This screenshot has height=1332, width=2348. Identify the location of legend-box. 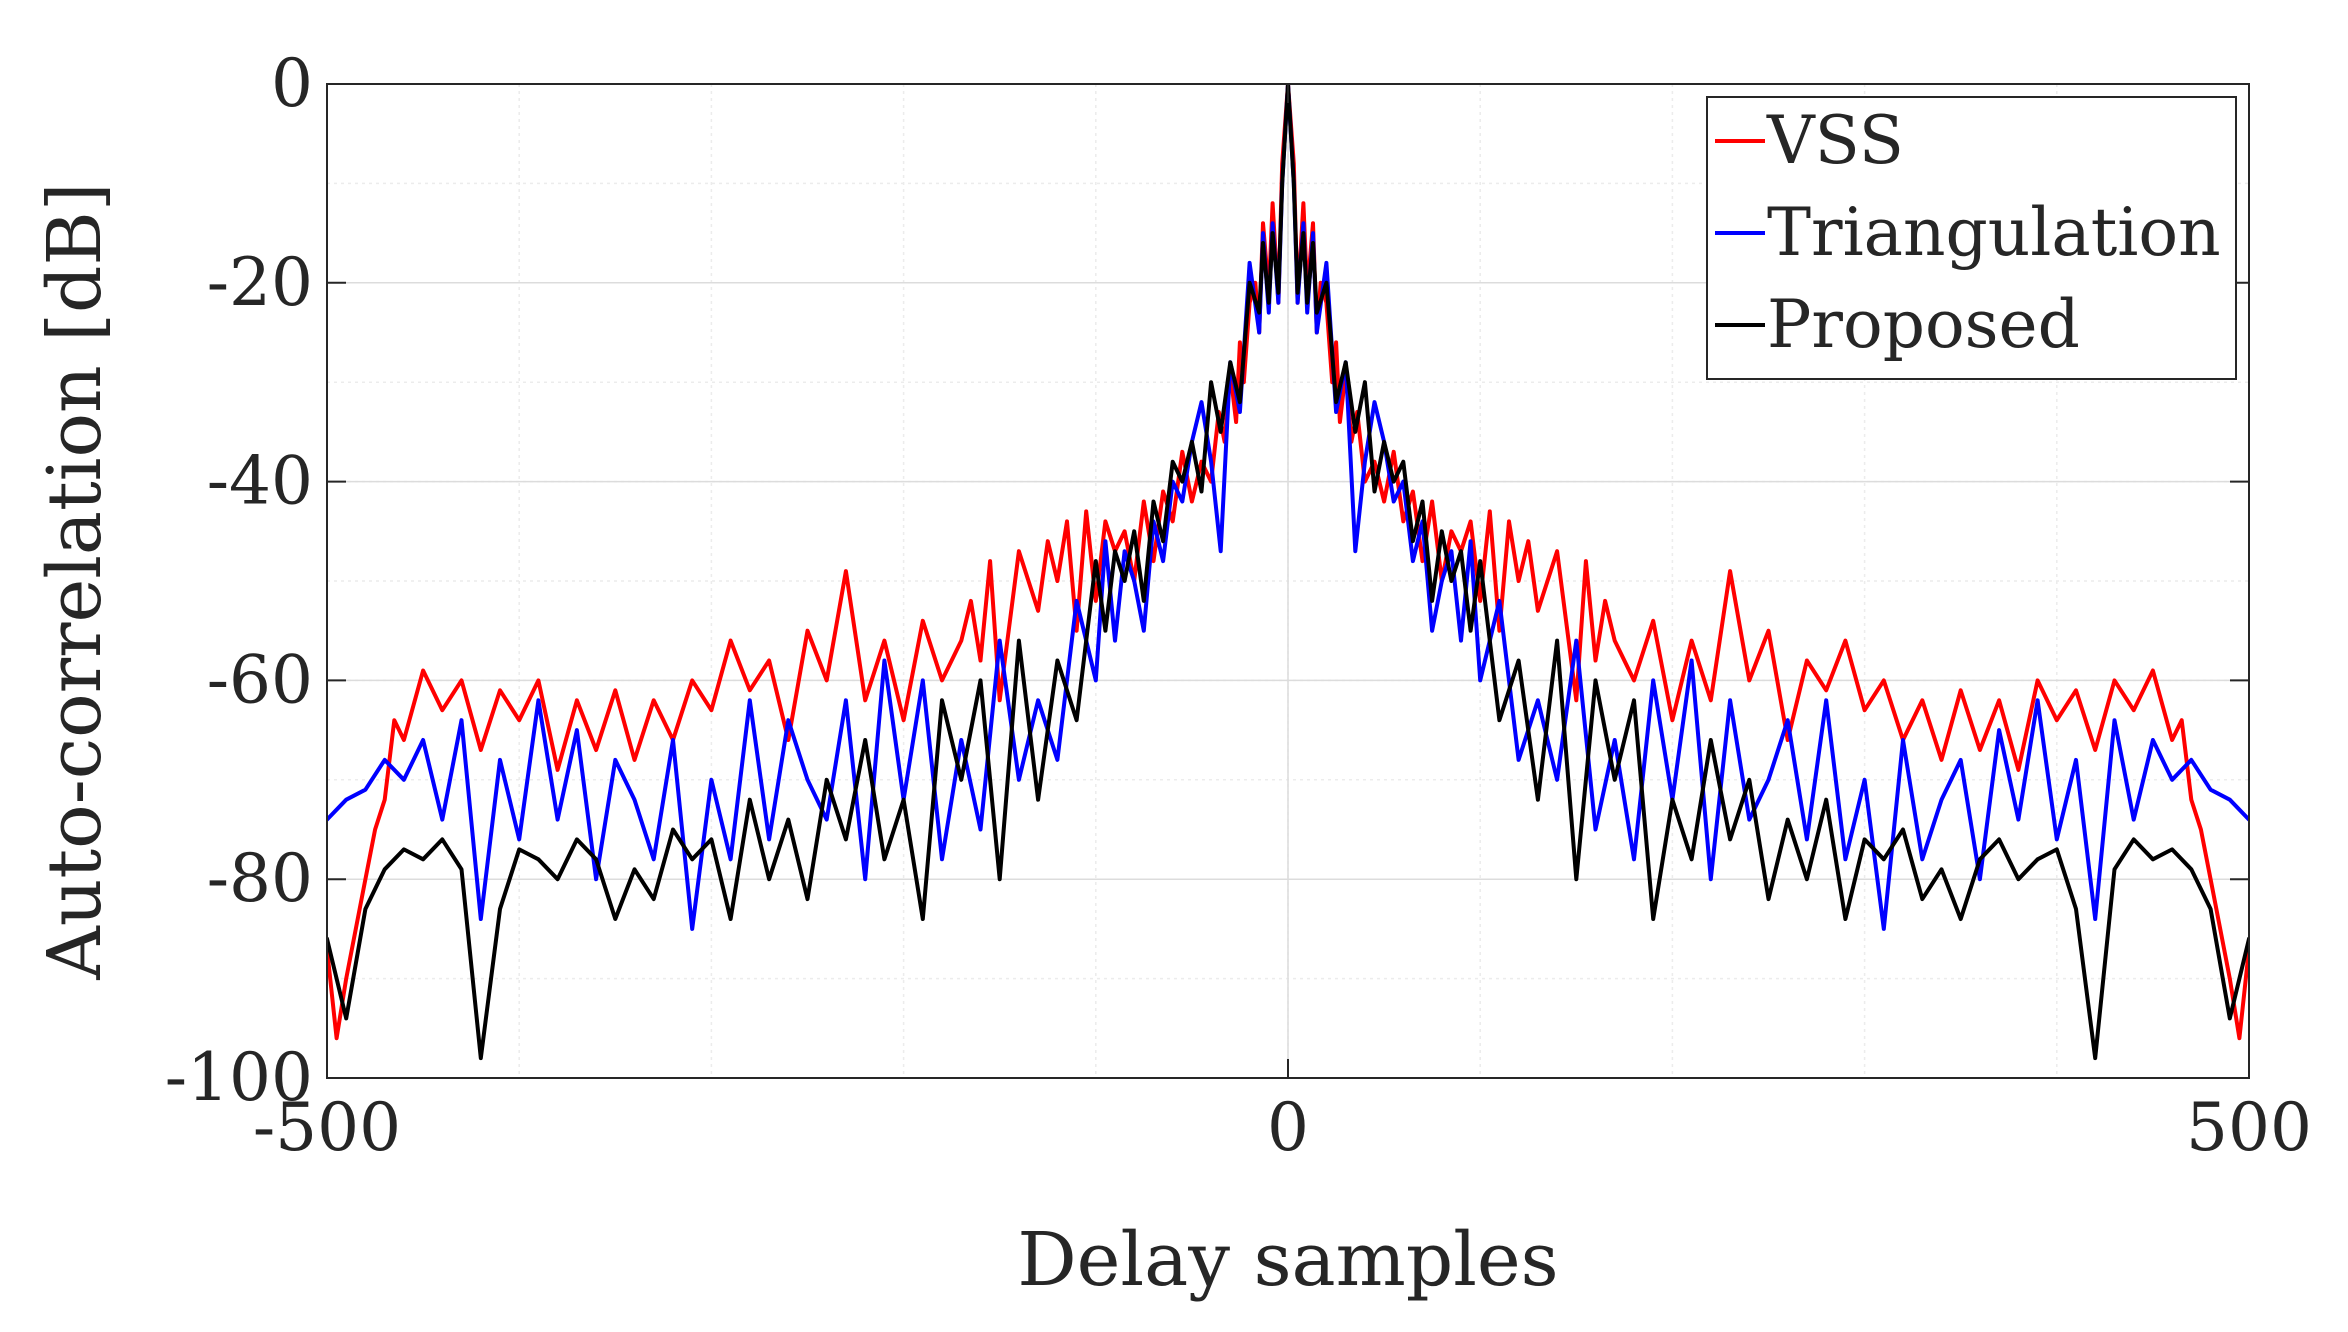
(1971, 238).